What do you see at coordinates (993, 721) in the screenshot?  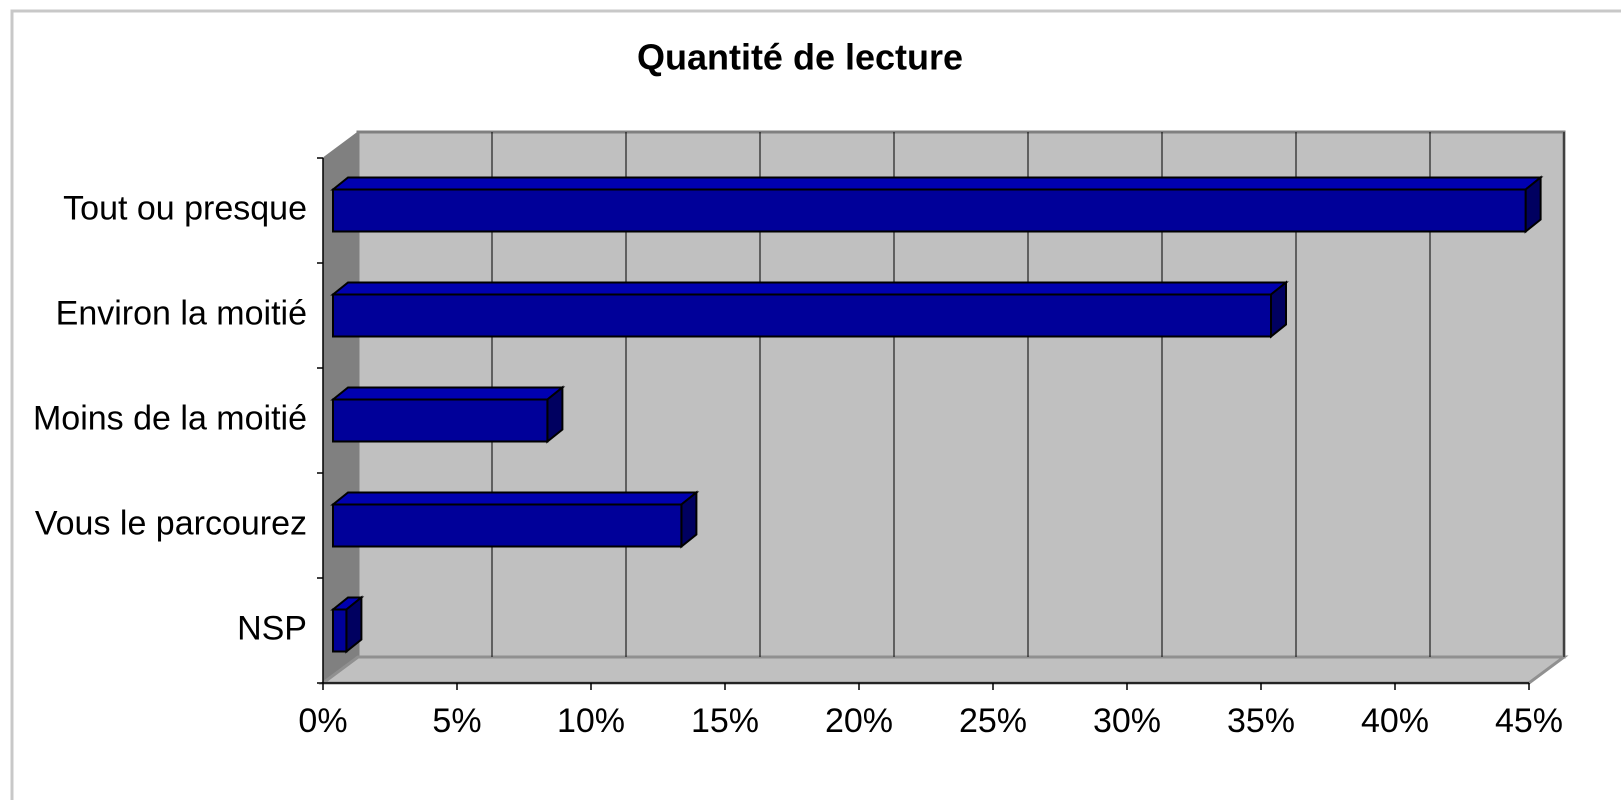 I see `x-tick-label: 25%` at bounding box center [993, 721].